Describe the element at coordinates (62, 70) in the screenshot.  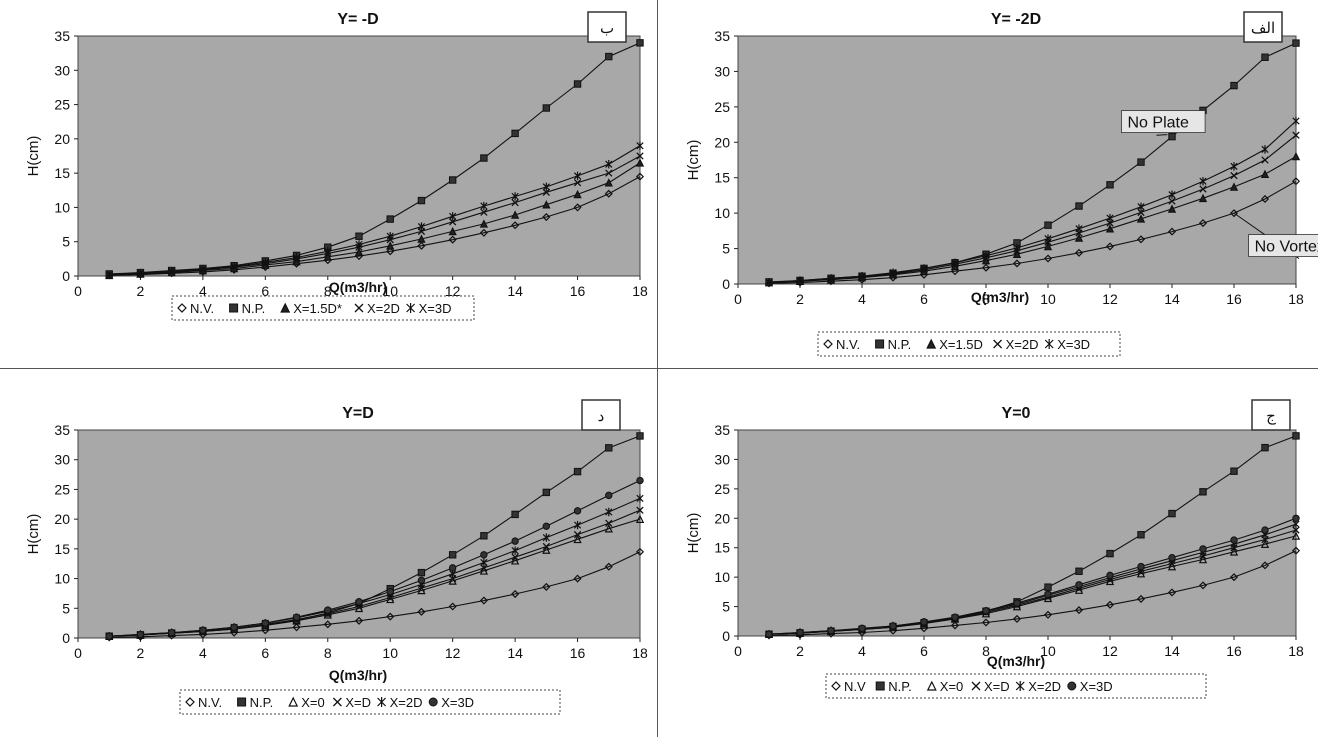
I see `y-tick-label: 30` at that location.